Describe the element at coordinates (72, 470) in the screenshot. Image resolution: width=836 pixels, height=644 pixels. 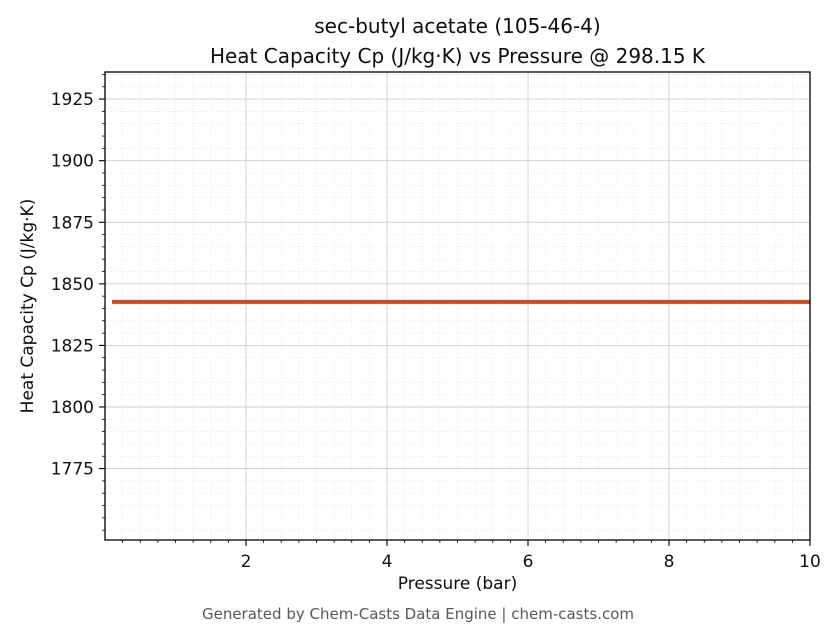
I see `y-tick-label: 1775` at that location.